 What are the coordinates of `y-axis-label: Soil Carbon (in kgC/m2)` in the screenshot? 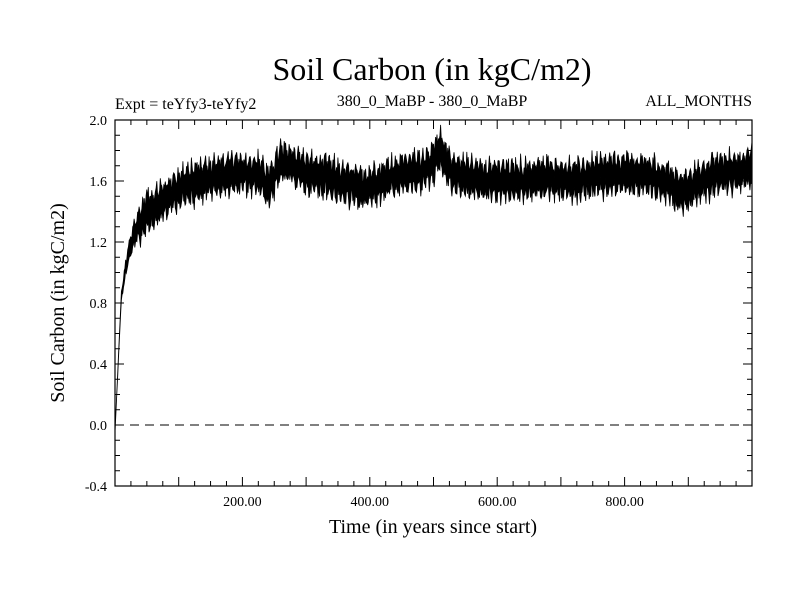 It's located at (58, 302).